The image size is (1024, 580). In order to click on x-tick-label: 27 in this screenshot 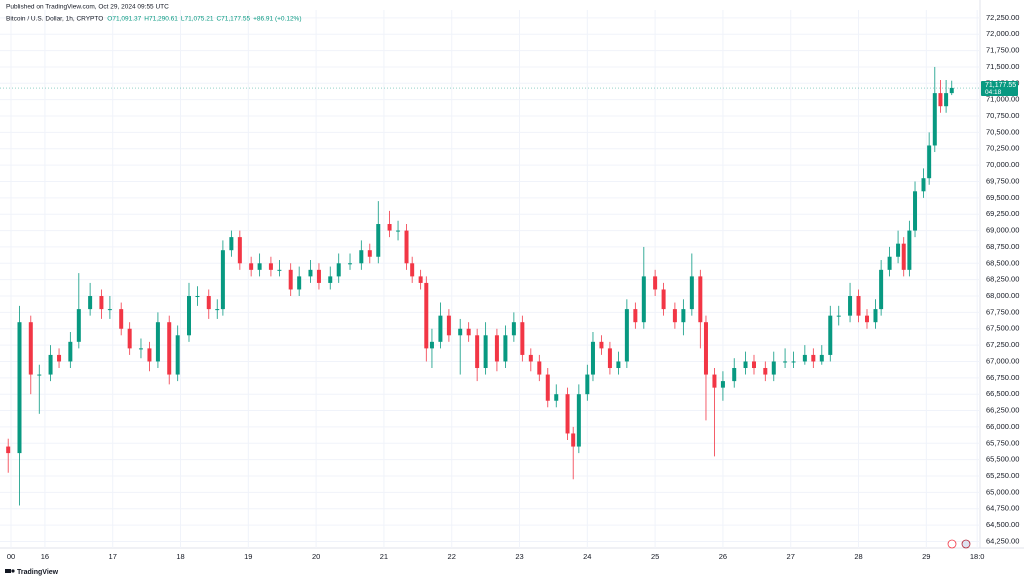, I will do `click(791, 556)`.